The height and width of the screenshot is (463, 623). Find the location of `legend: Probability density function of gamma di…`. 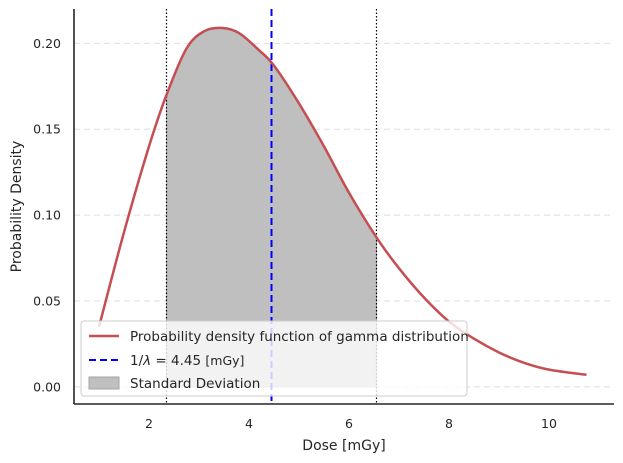

legend: Probability density function of gamma di… is located at coordinates (274, 358).